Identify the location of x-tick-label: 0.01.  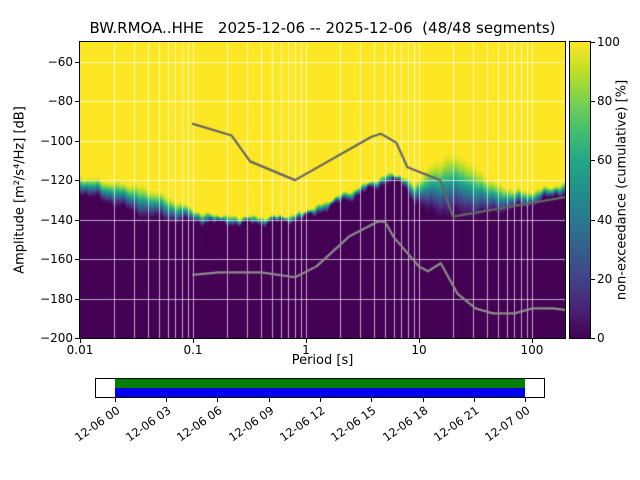
(80, 350).